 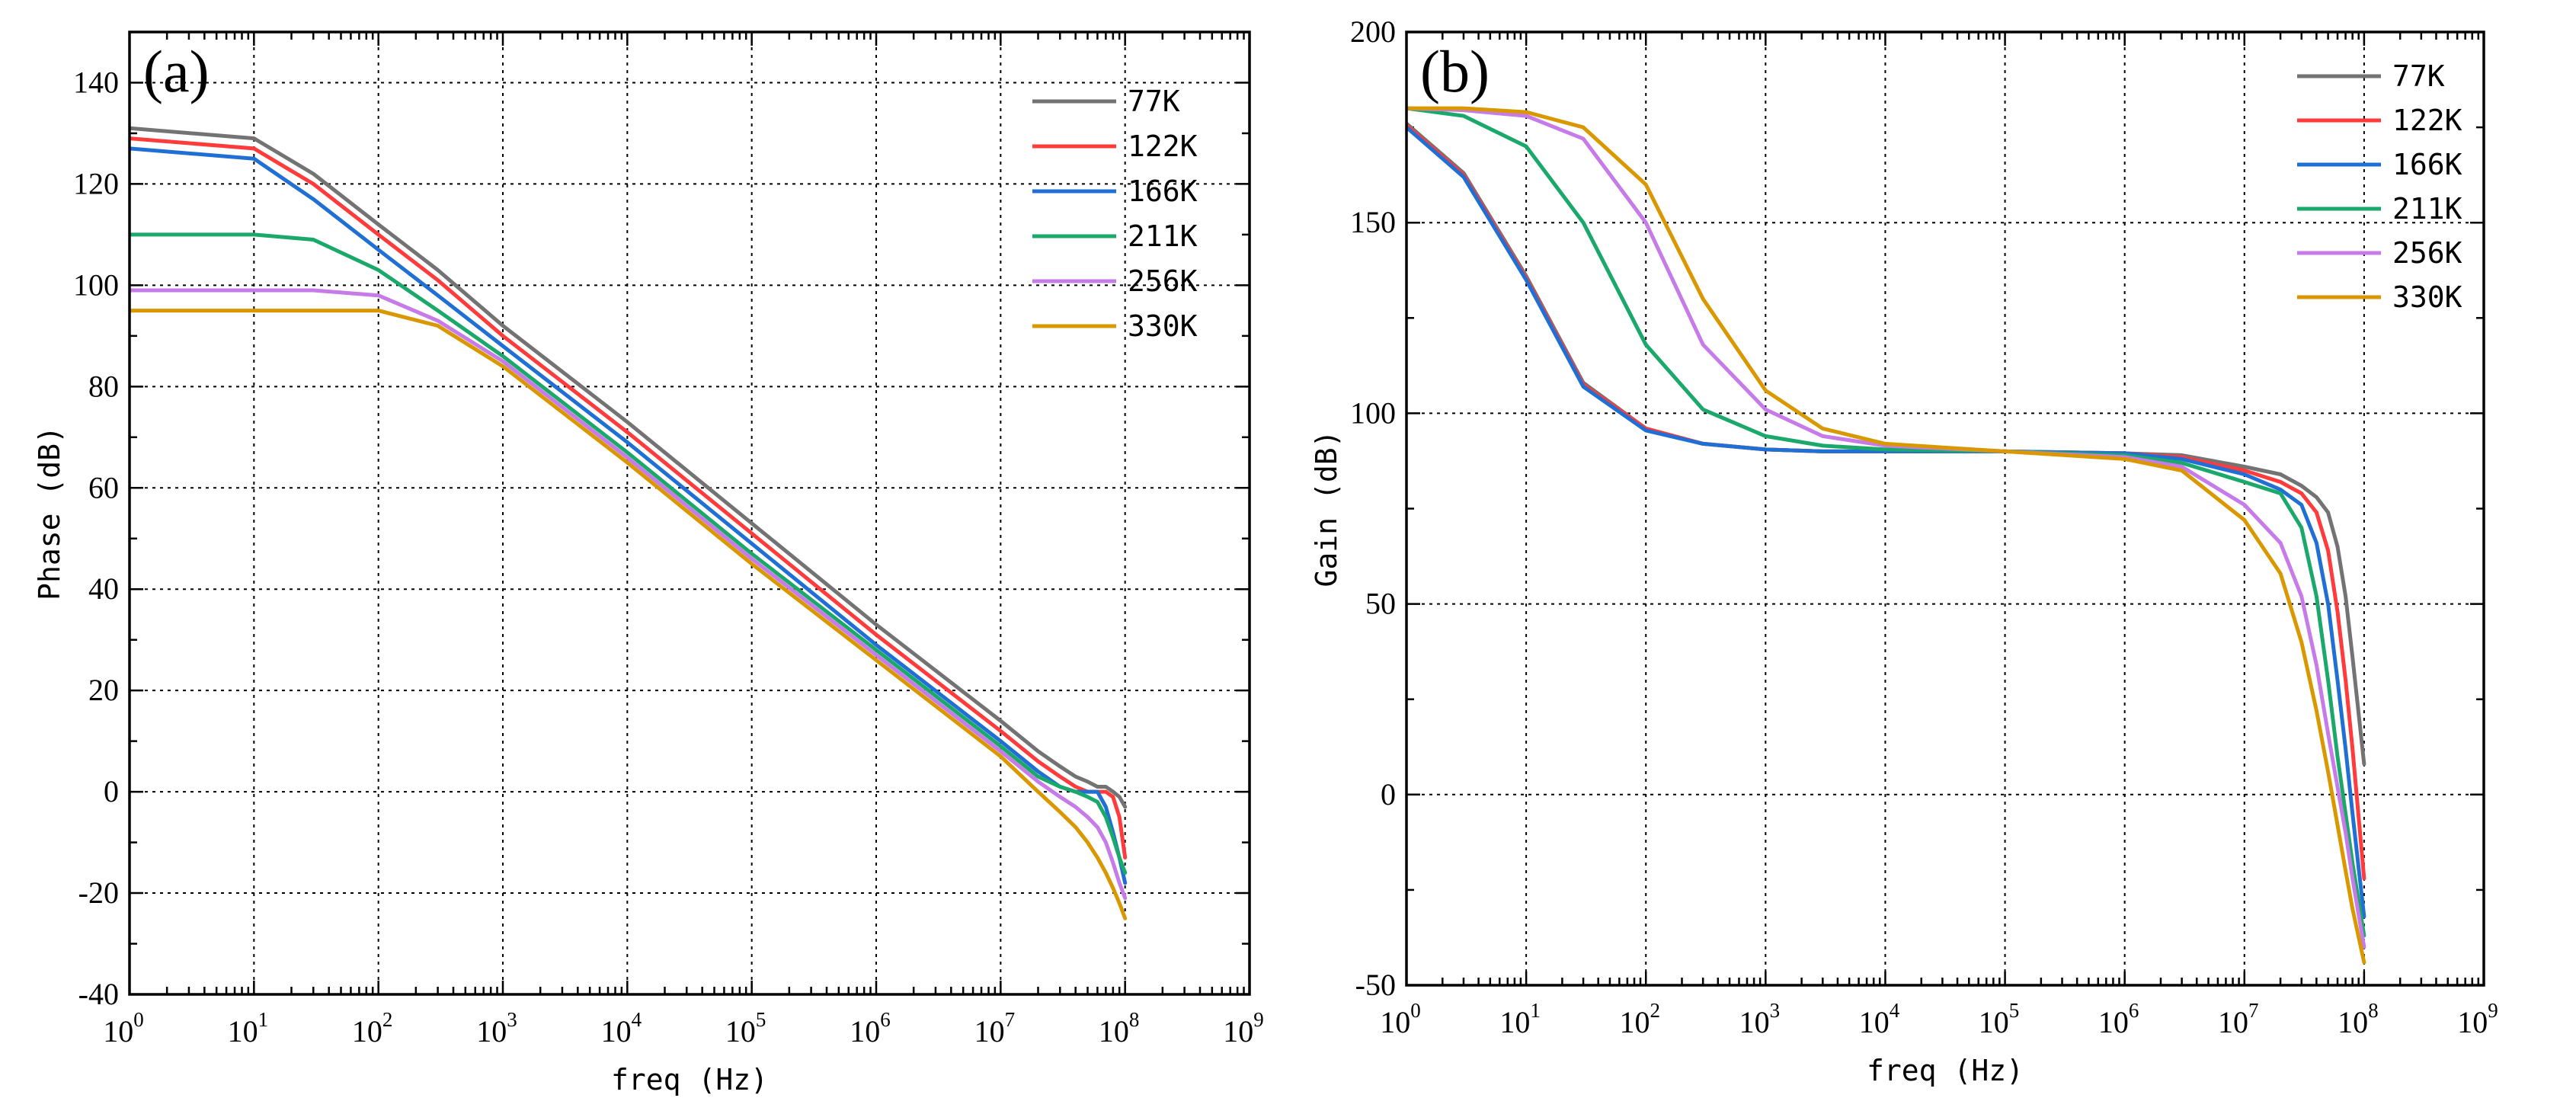 What do you see at coordinates (98, 994) in the screenshot?
I see `y-tick-label: -40` at bounding box center [98, 994].